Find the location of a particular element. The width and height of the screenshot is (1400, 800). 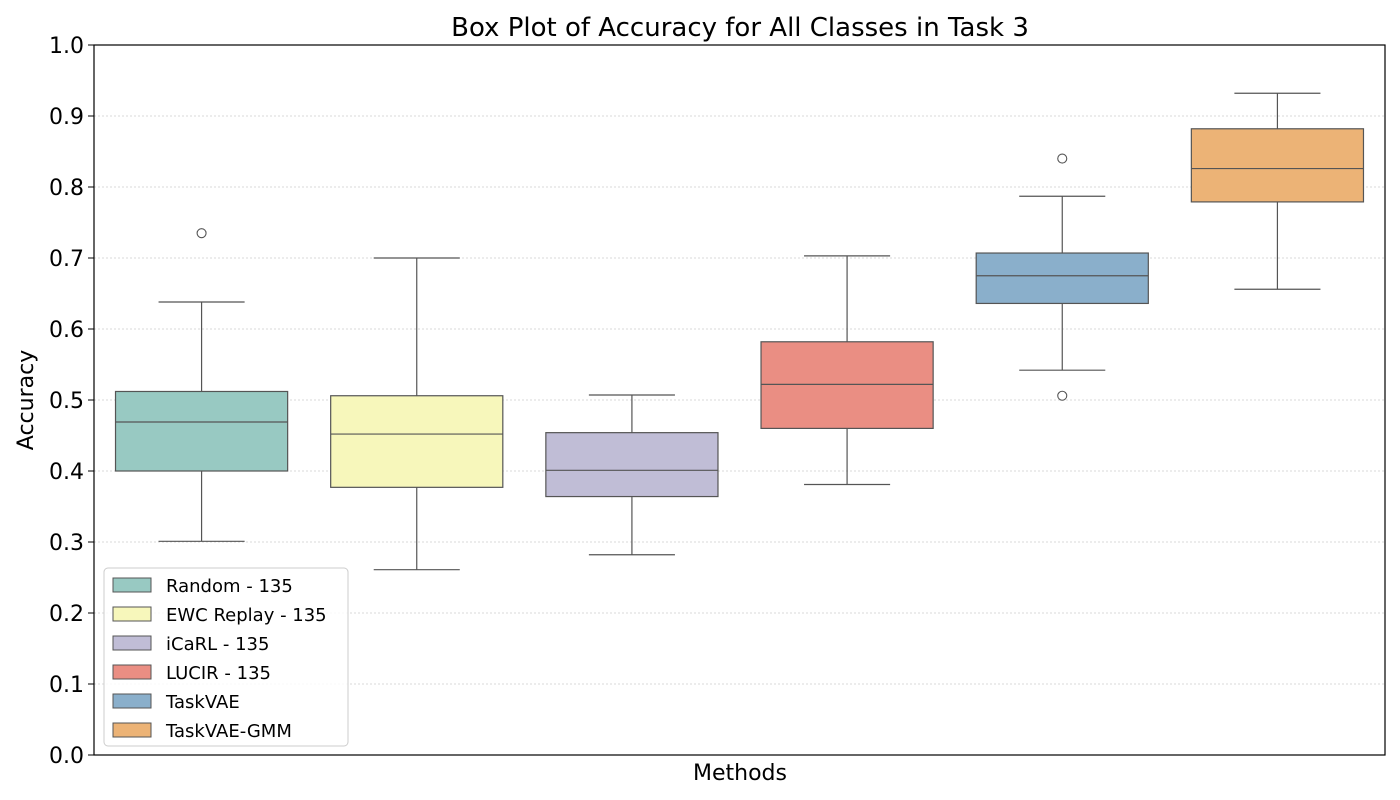

y-tick-label: 0.5 is located at coordinates (66, 401).